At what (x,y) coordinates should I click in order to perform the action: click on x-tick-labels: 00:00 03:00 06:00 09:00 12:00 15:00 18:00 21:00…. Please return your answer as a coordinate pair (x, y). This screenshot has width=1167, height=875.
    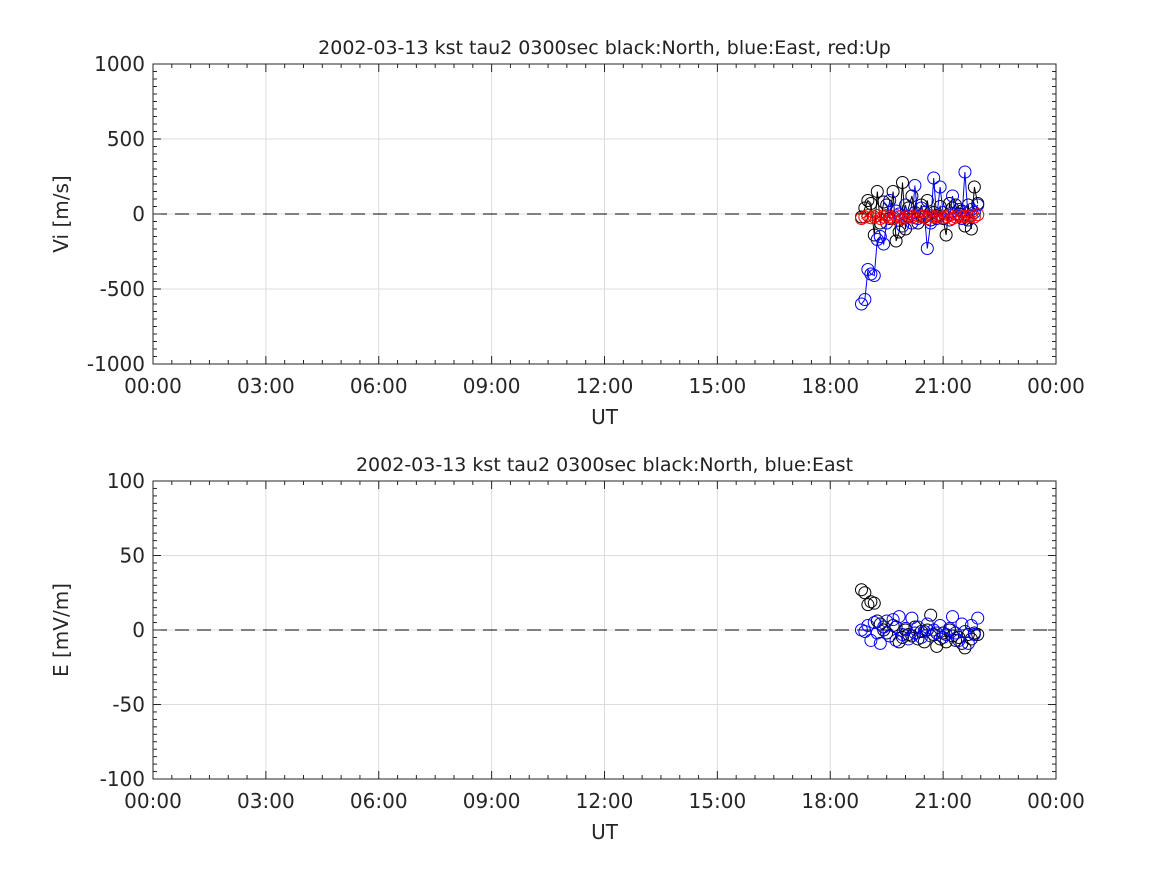
    Looking at the image, I should click on (604, 386).